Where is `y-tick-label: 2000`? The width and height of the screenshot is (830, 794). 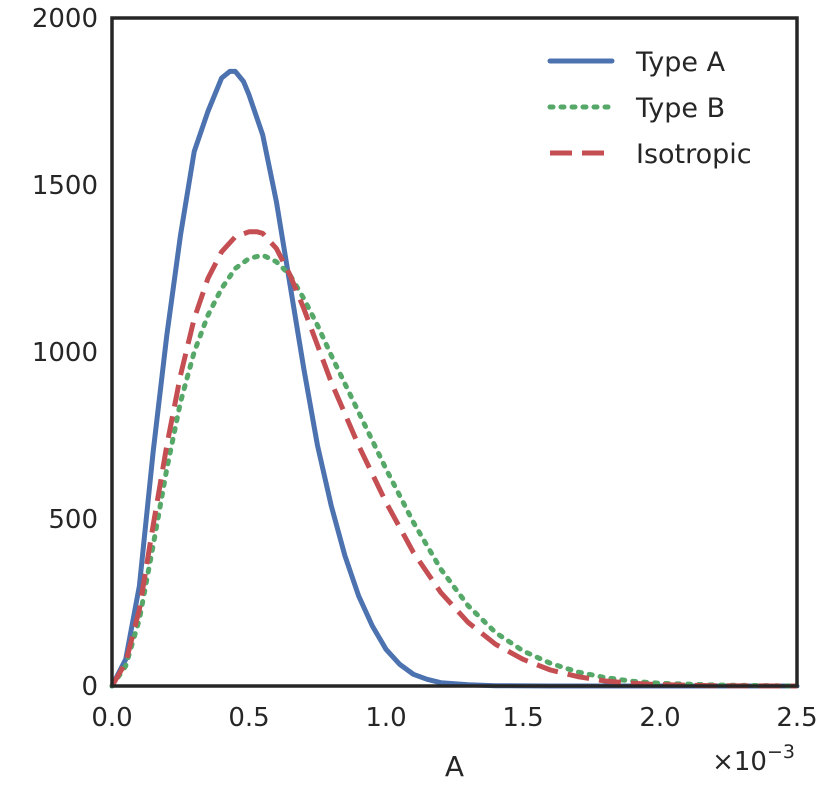
y-tick-label: 2000 is located at coordinates (65, 19).